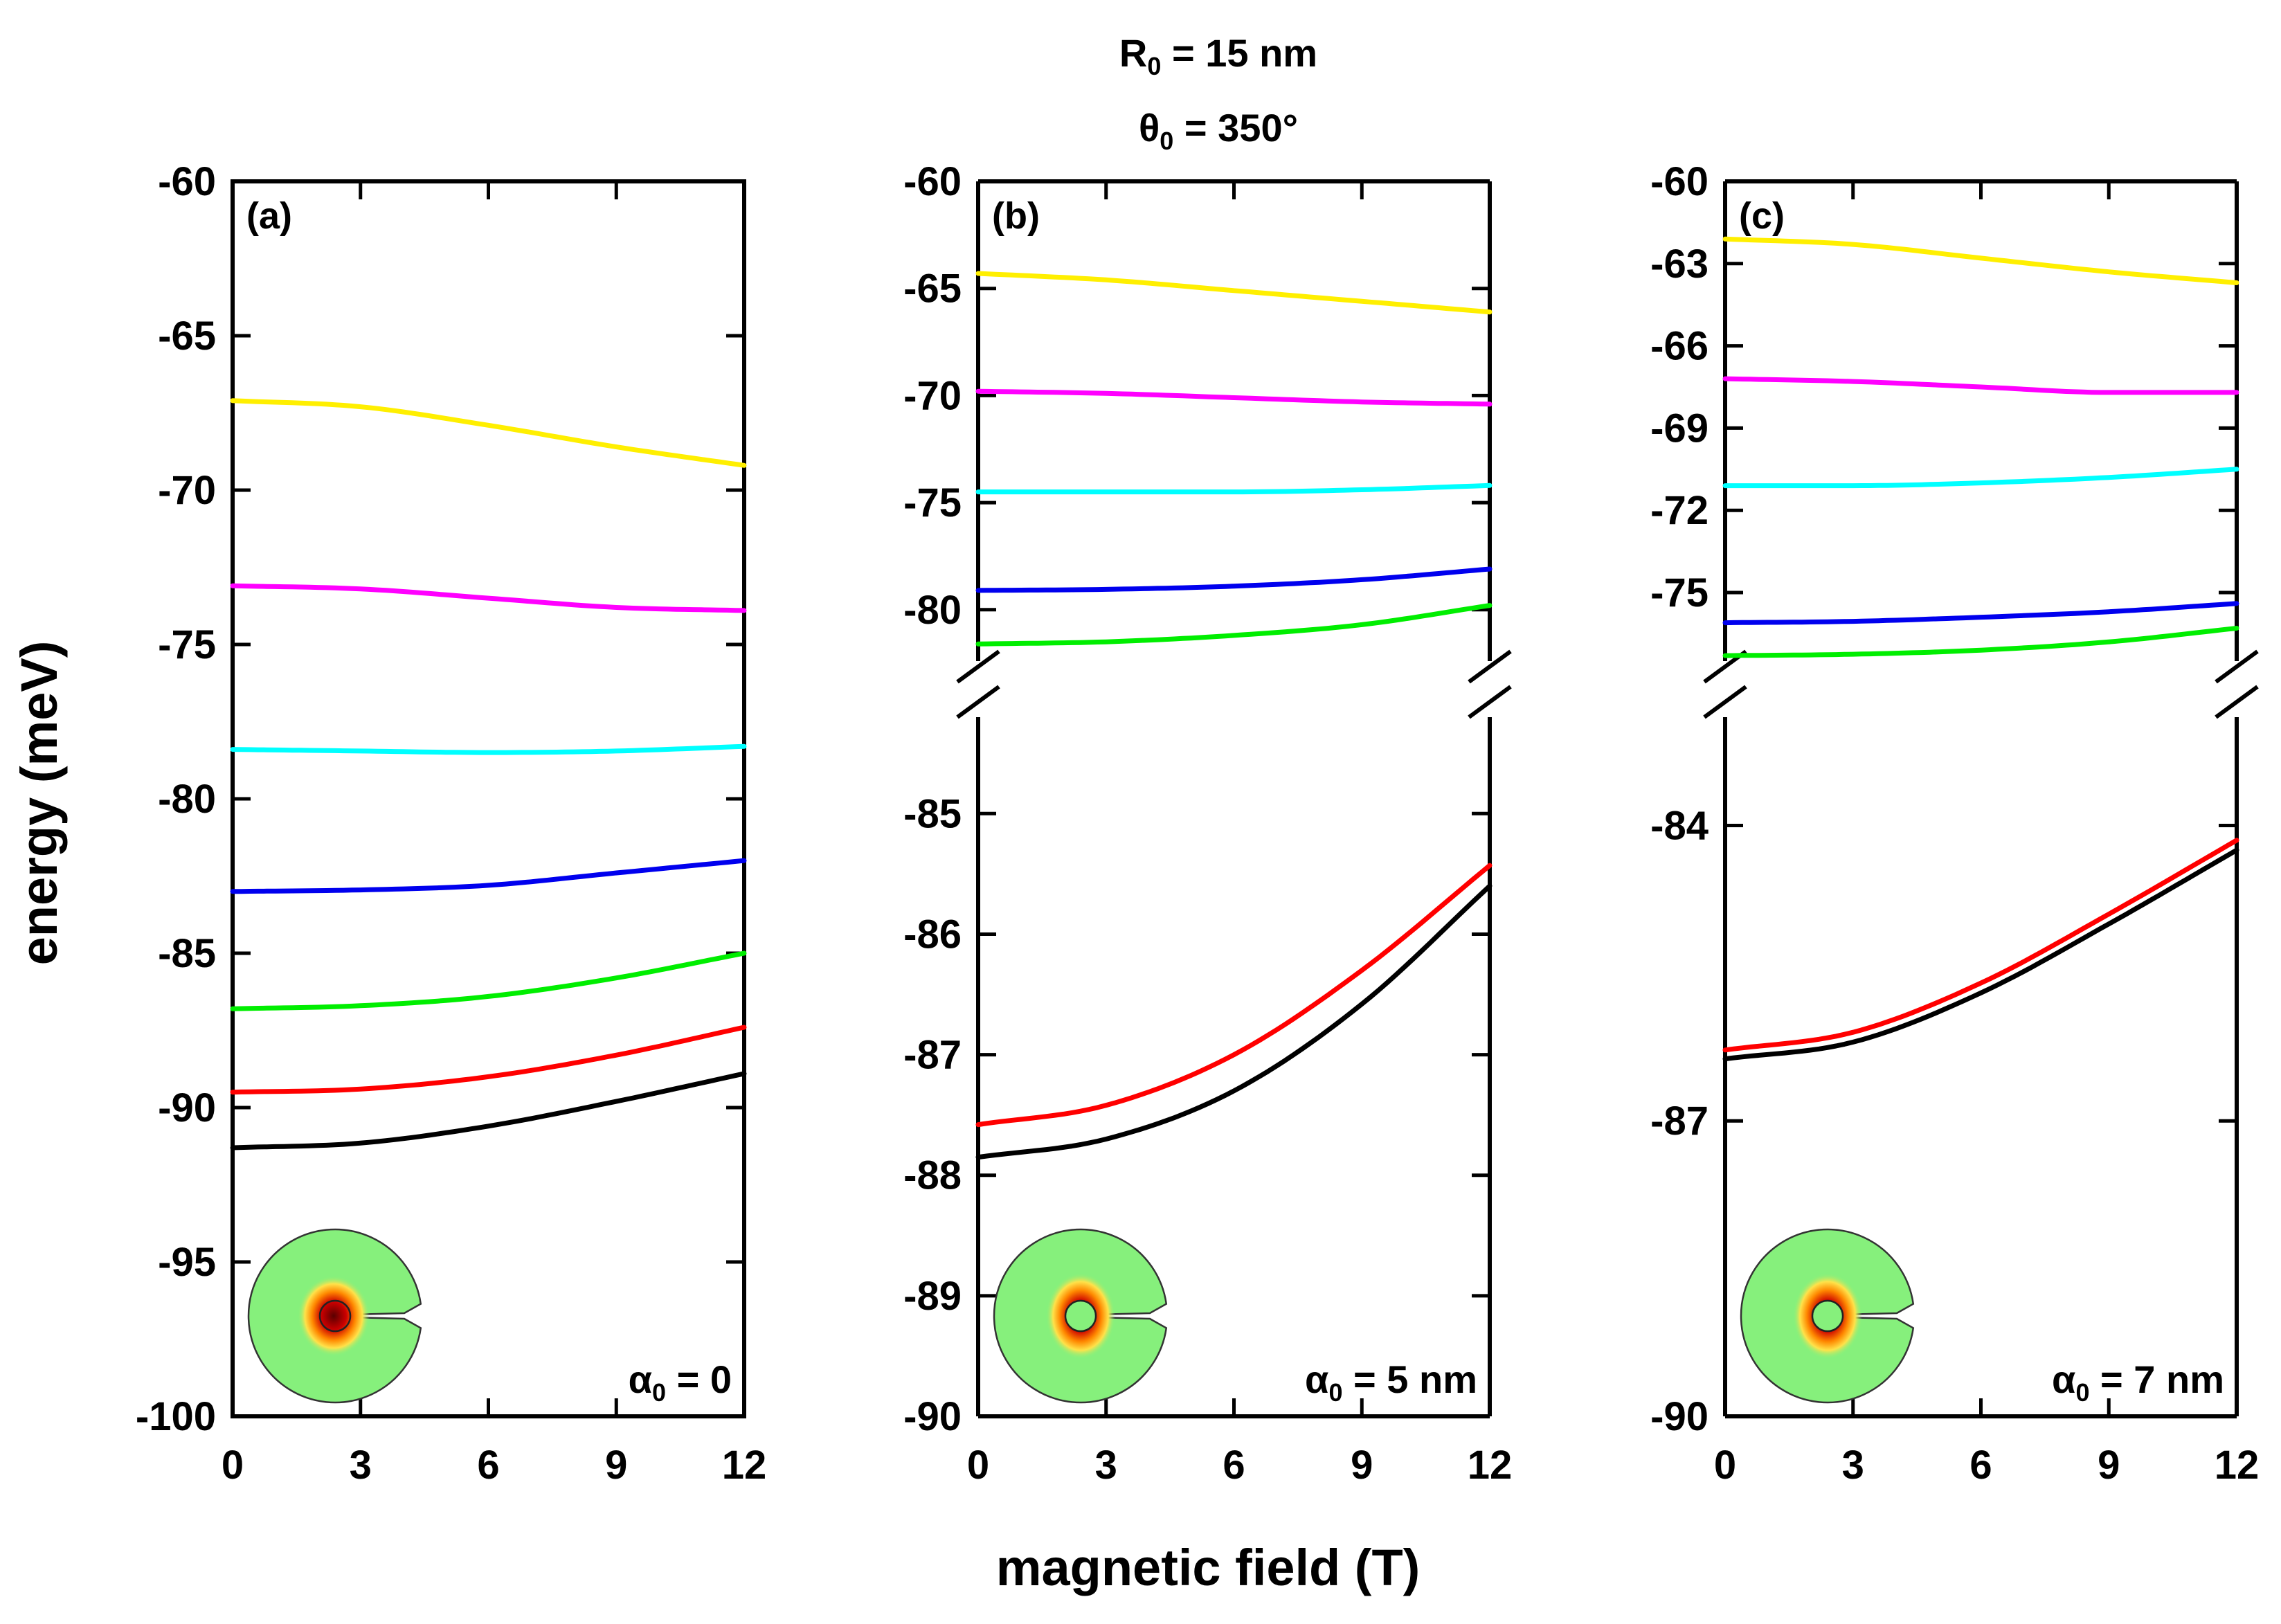  What do you see at coordinates (1725, 1465) in the screenshot?
I see `x-tick-label-c: 0` at bounding box center [1725, 1465].